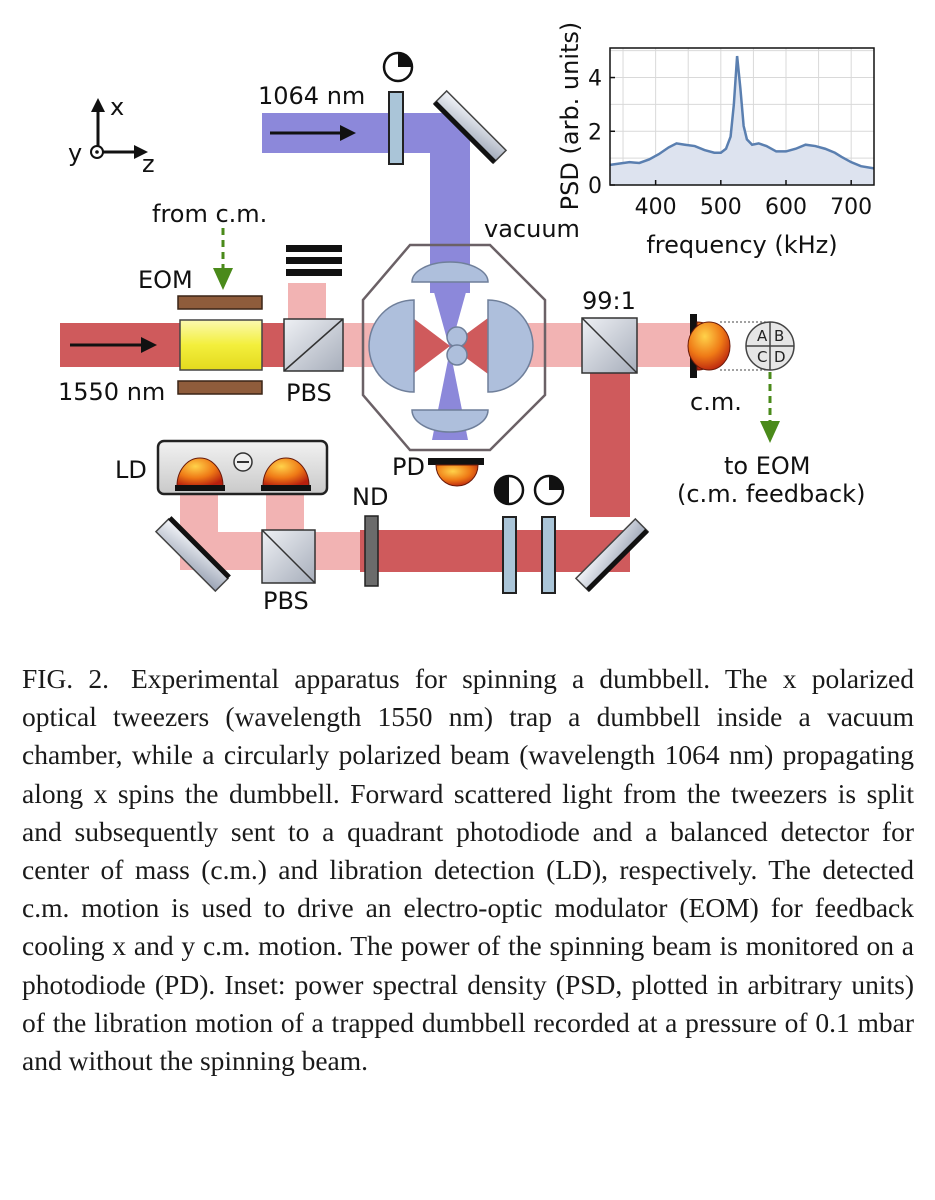  I want to click on x-tick-label: 700, so click(851, 207).